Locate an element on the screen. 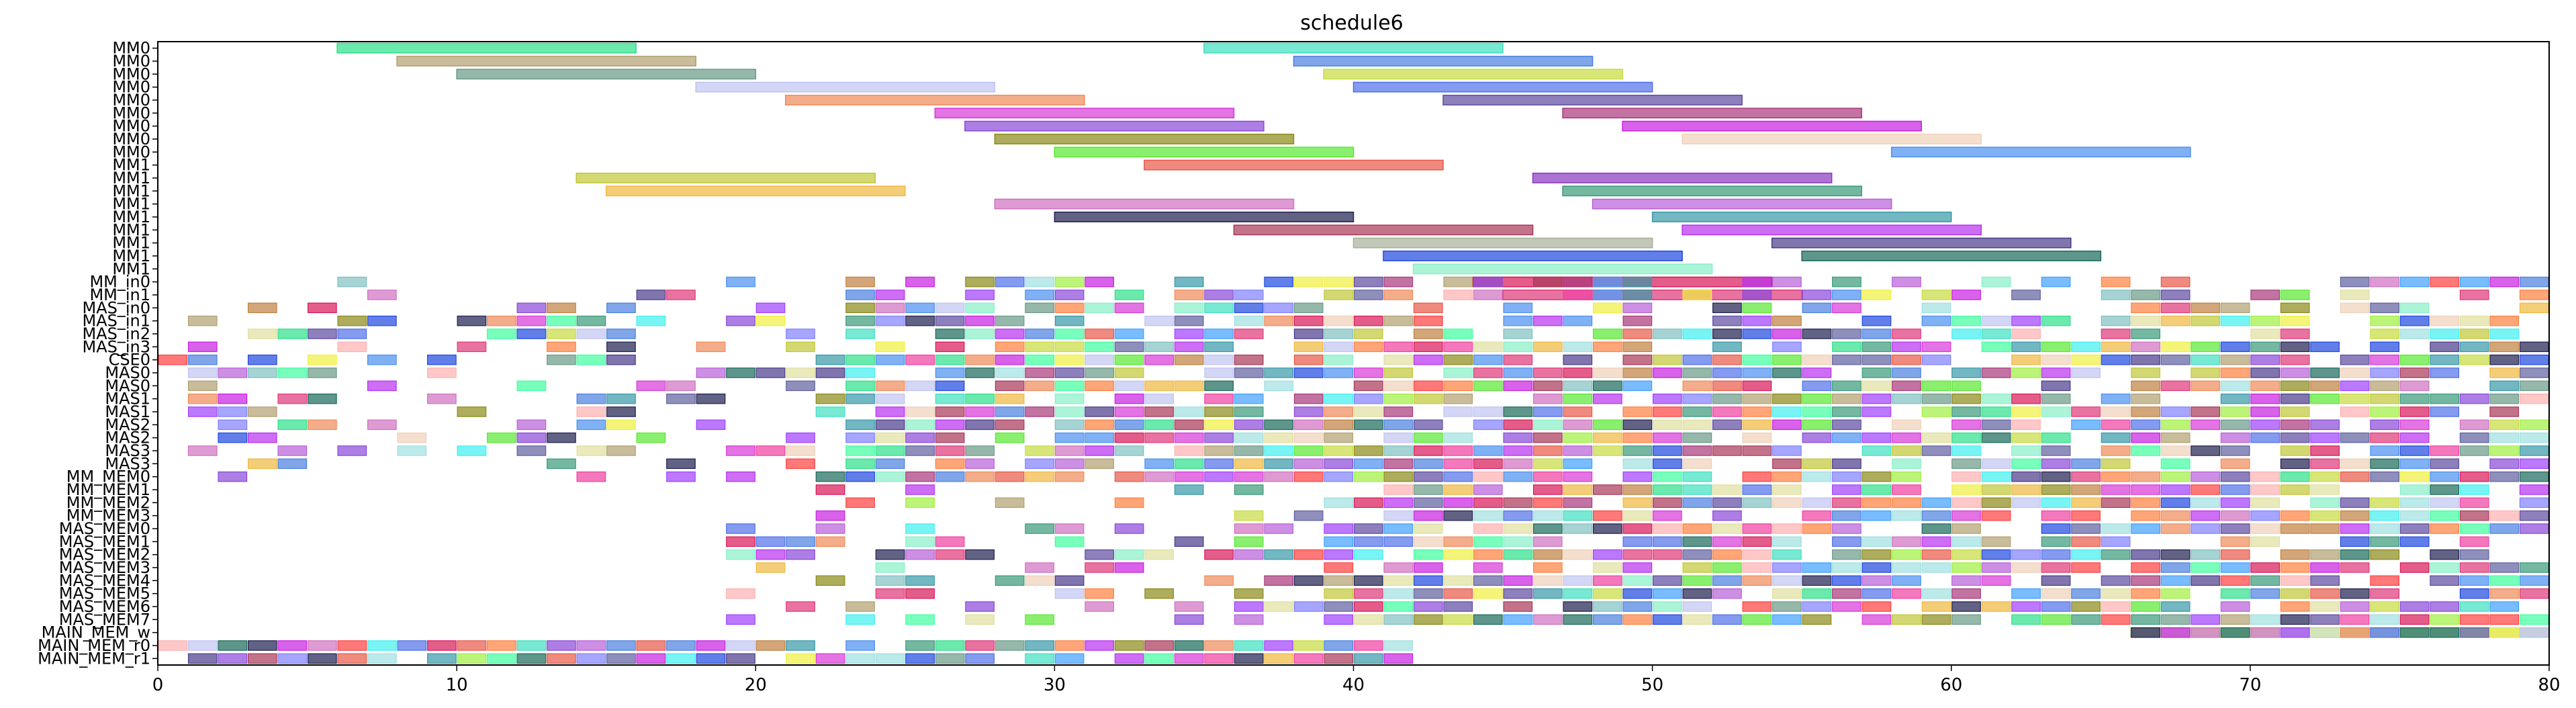  y-tick-label: MM_MEM0 is located at coordinates (108, 477).